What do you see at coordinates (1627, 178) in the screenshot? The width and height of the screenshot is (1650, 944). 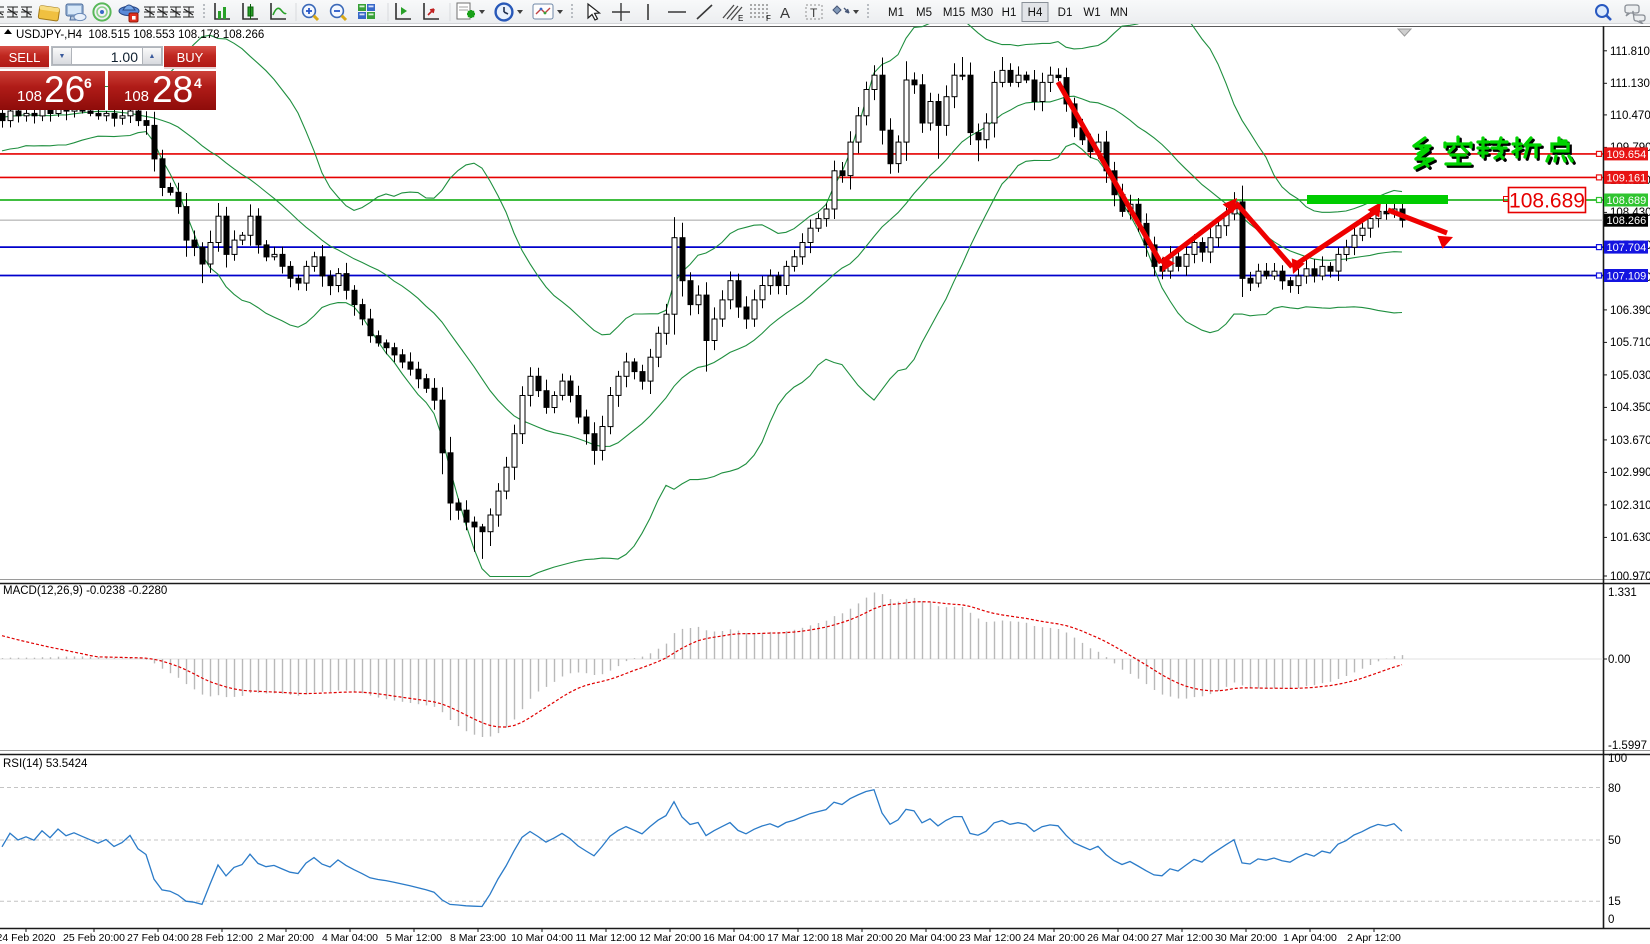 I see `svg-text: 109.161` at bounding box center [1627, 178].